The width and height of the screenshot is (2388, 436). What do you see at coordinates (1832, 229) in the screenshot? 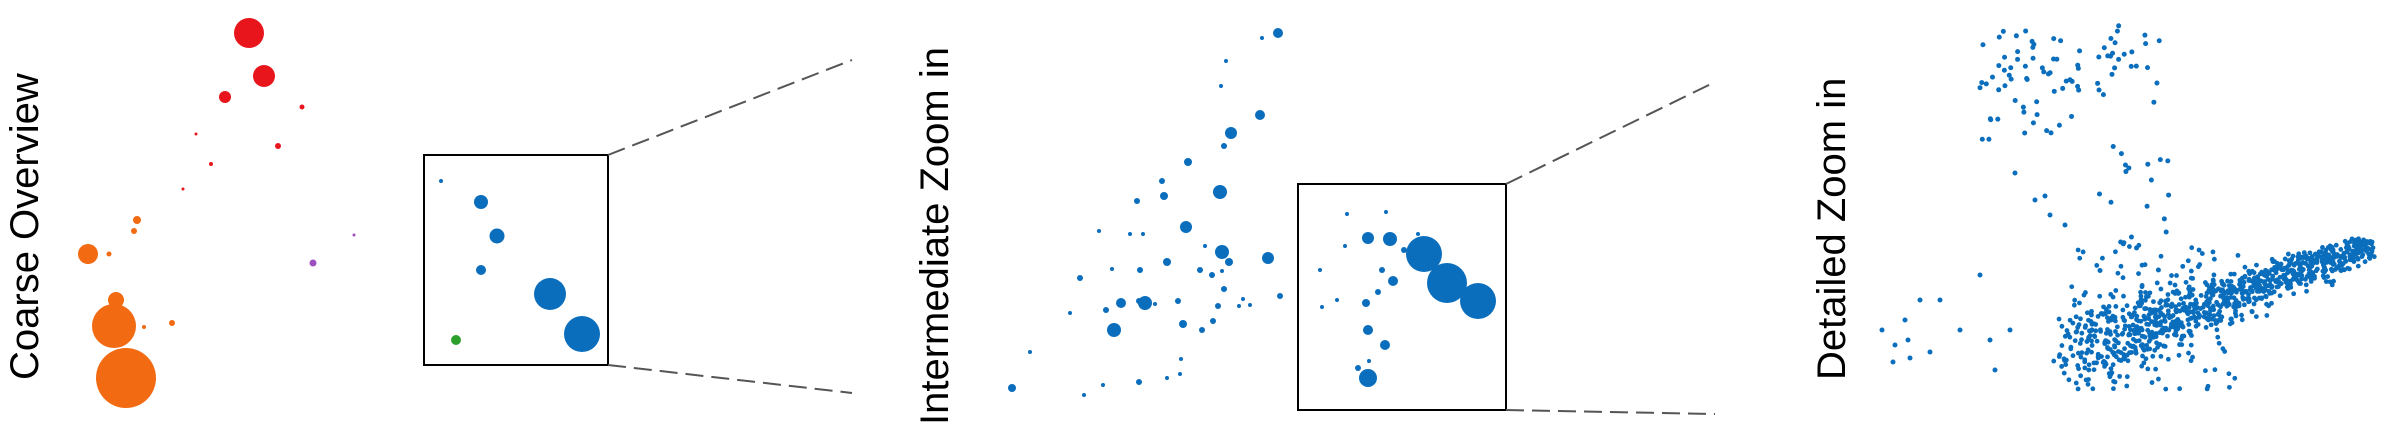
I see `detailed-zoom-label: Detailed Zoom in` at bounding box center [1832, 229].